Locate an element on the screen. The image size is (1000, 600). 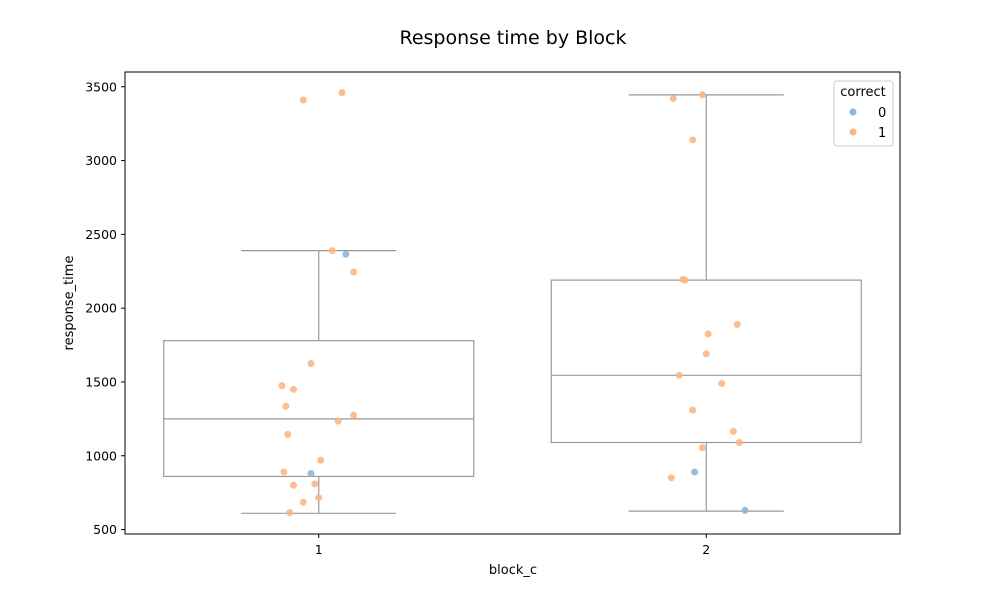
x-axis-label: block_c is located at coordinates (513, 570).